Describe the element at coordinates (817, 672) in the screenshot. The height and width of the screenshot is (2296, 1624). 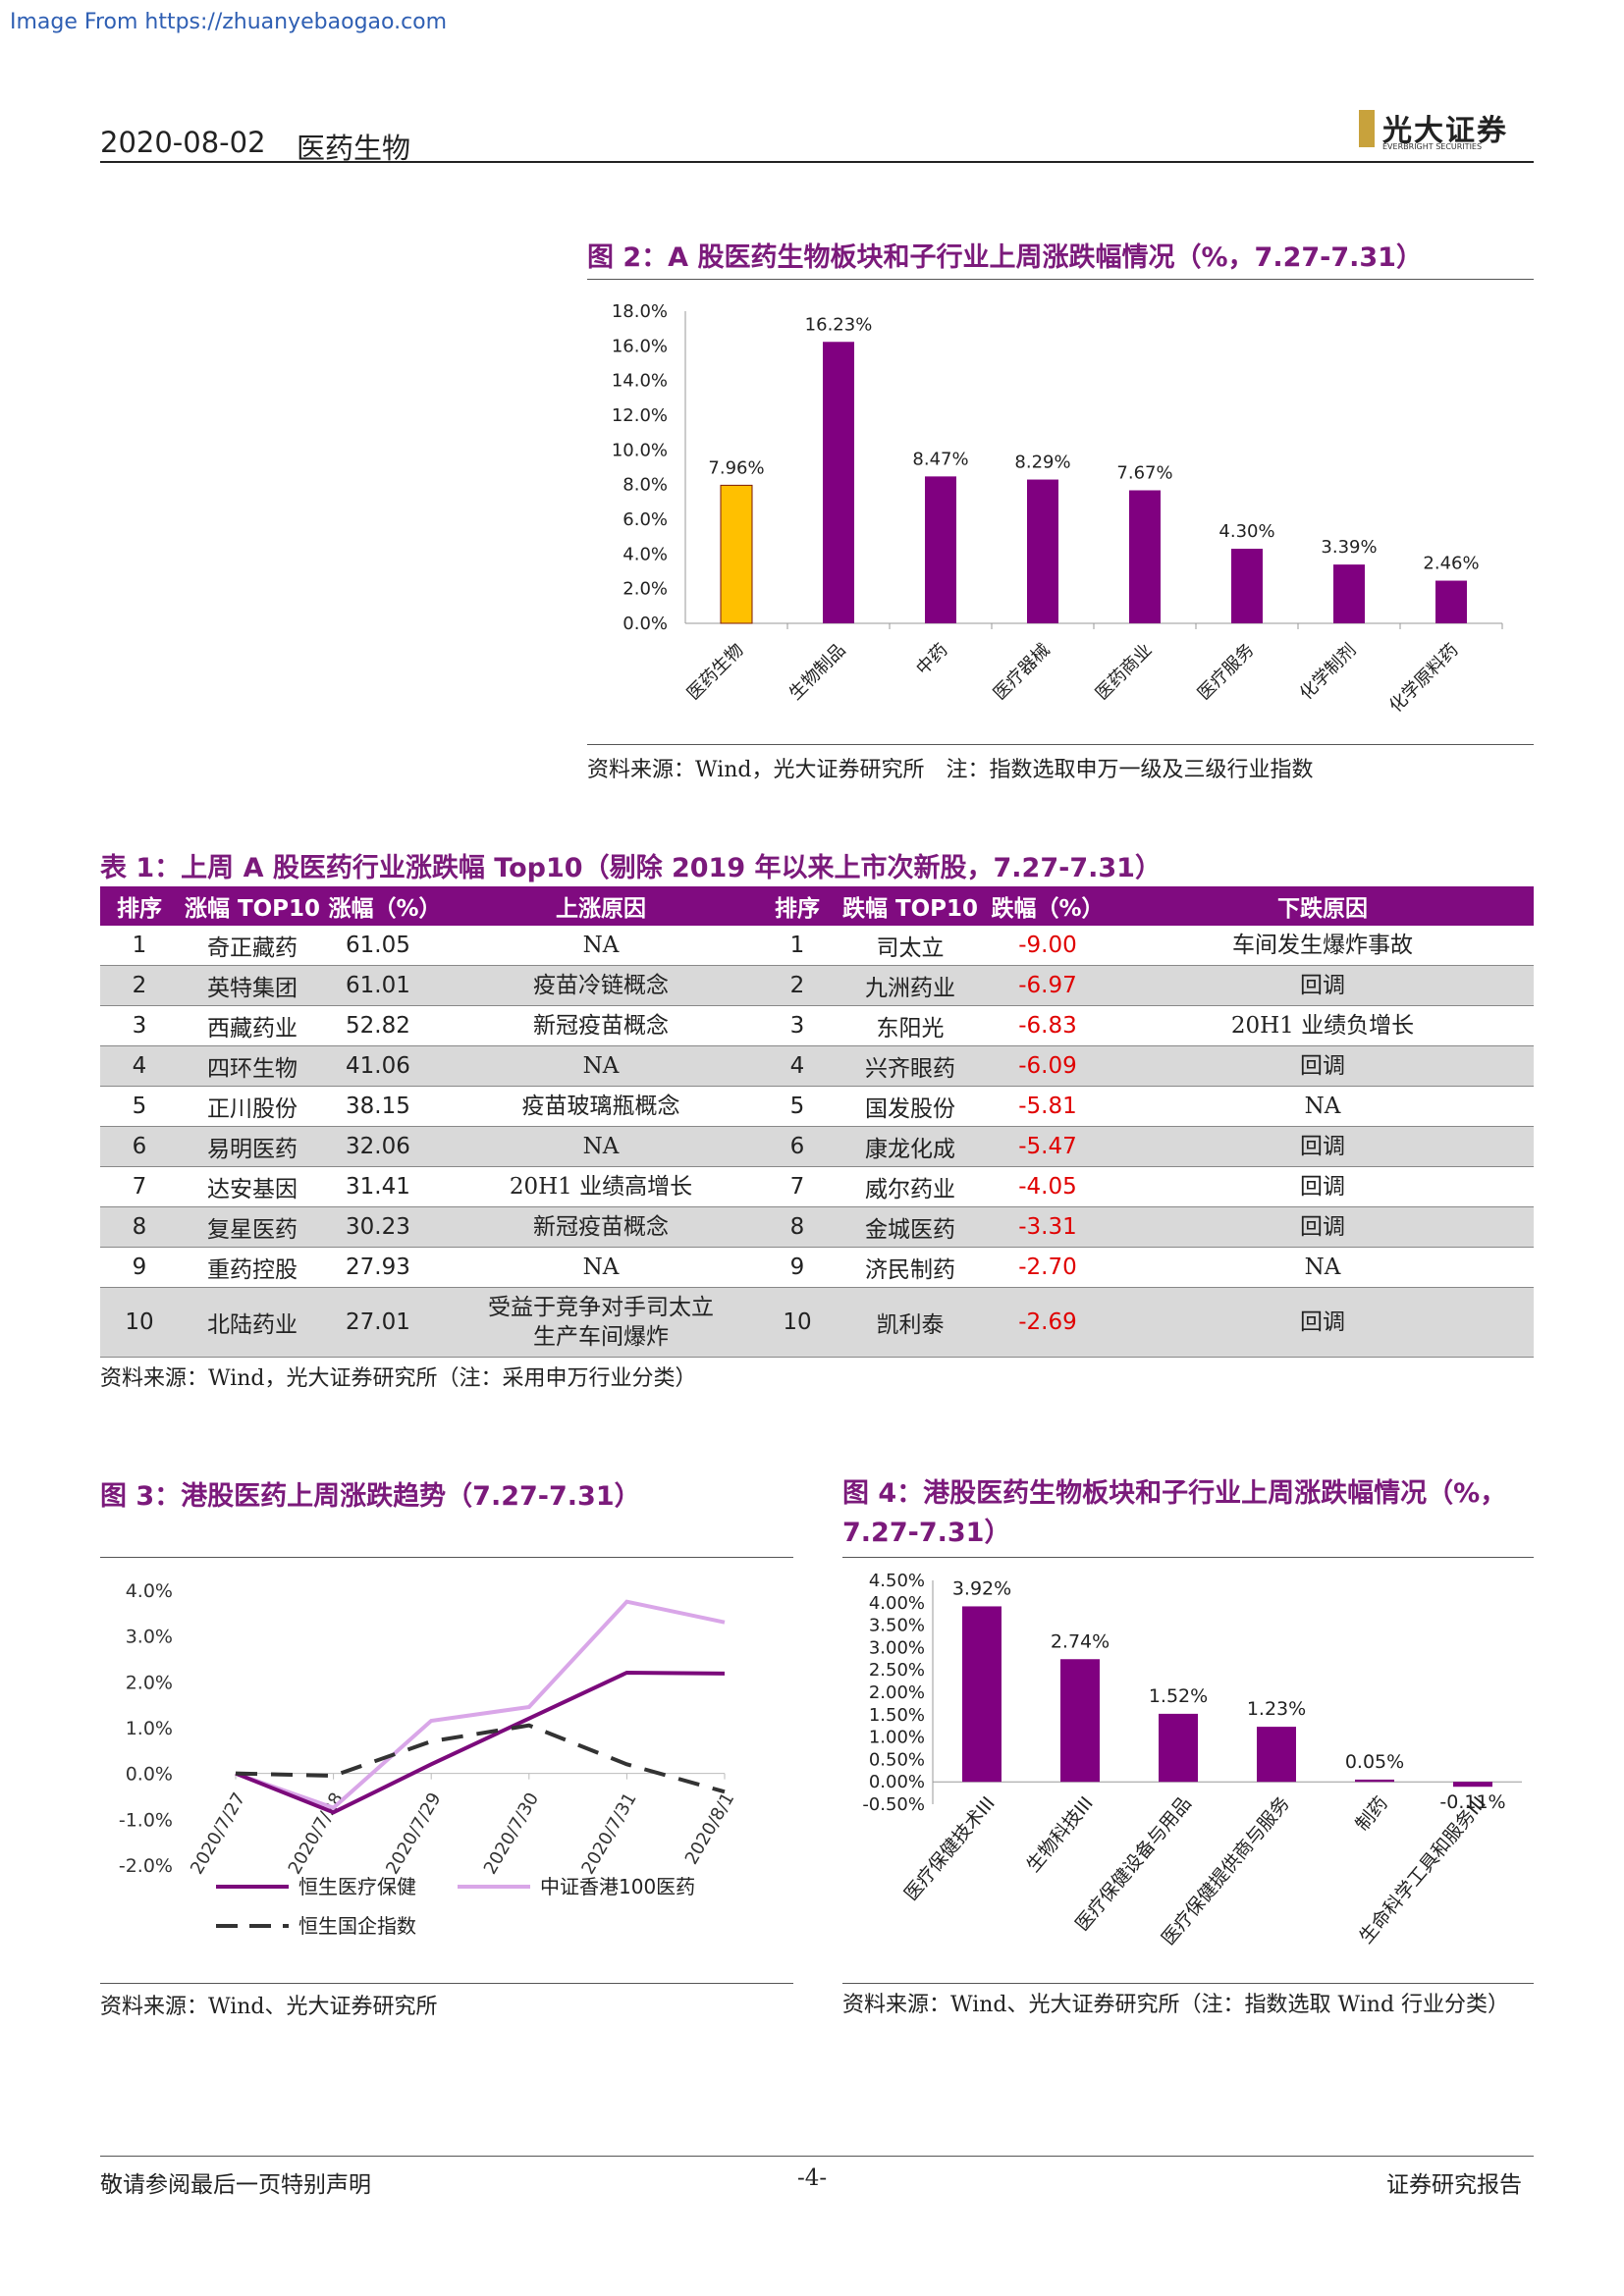
I see `fig2-category-label: 生物制品` at that location.